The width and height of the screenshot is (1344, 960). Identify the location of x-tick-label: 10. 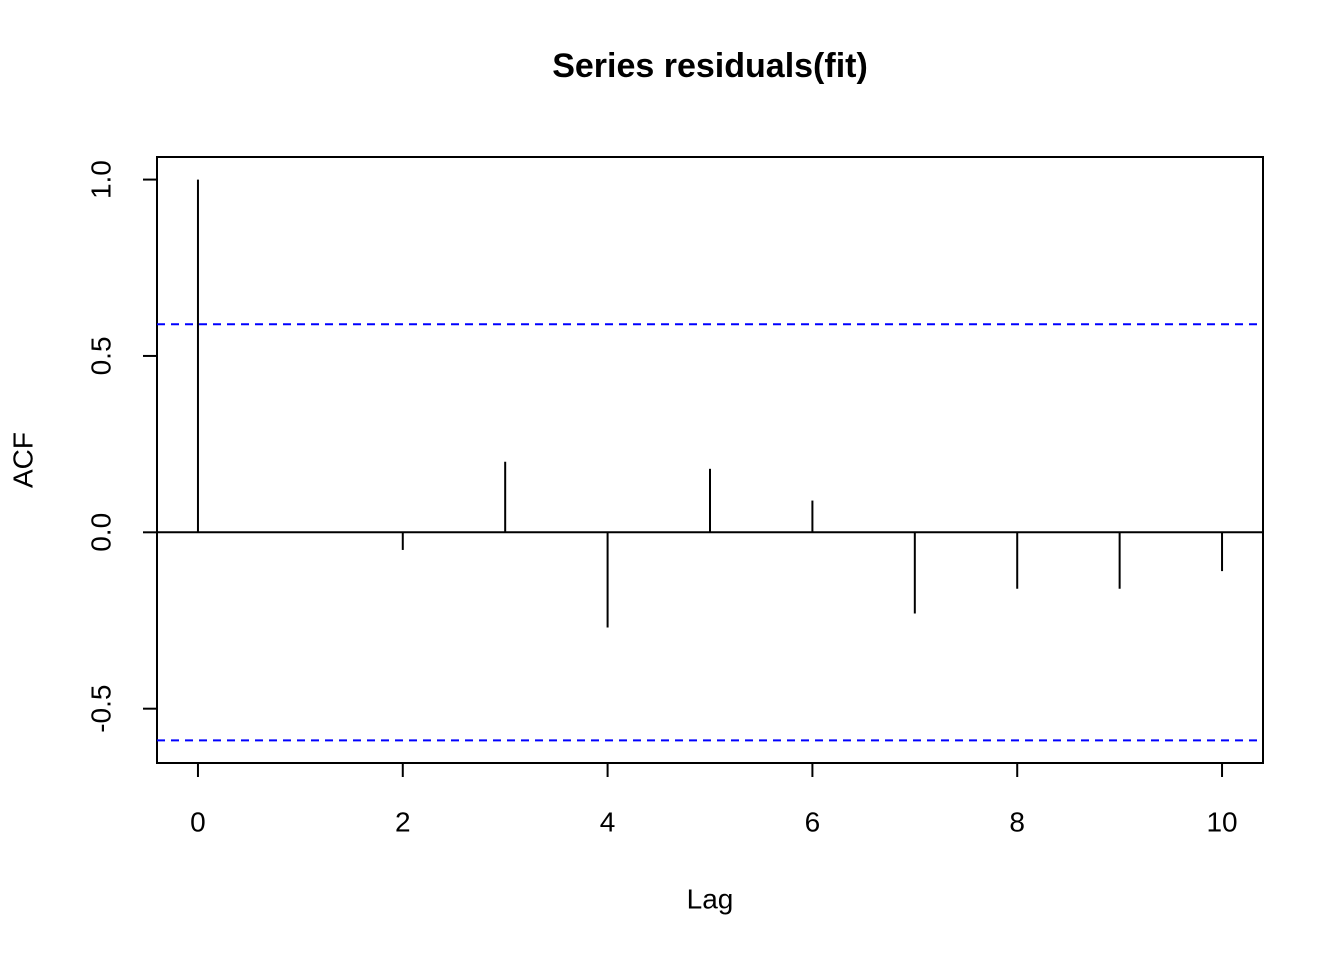
(1221, 821).